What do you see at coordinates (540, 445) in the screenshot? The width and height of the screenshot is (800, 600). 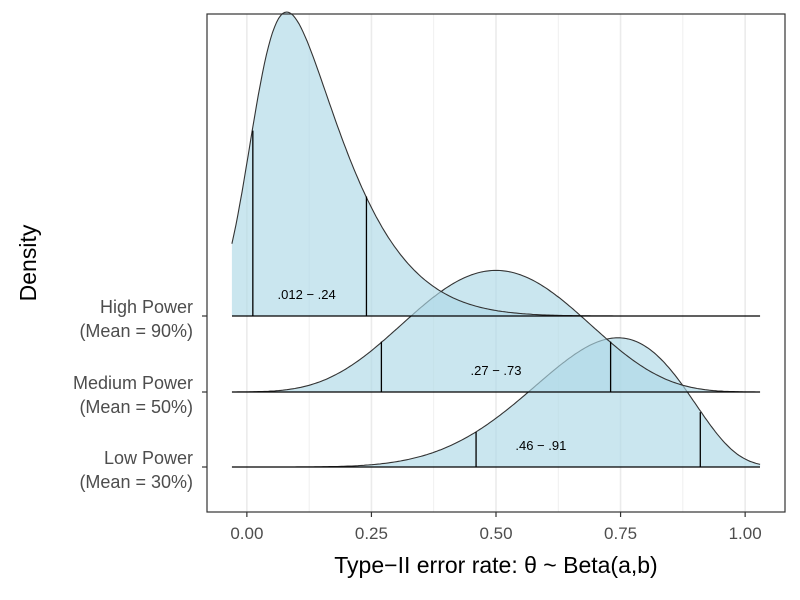 I see `interval-label: .46 − .91` at bounding box center [540, 445].